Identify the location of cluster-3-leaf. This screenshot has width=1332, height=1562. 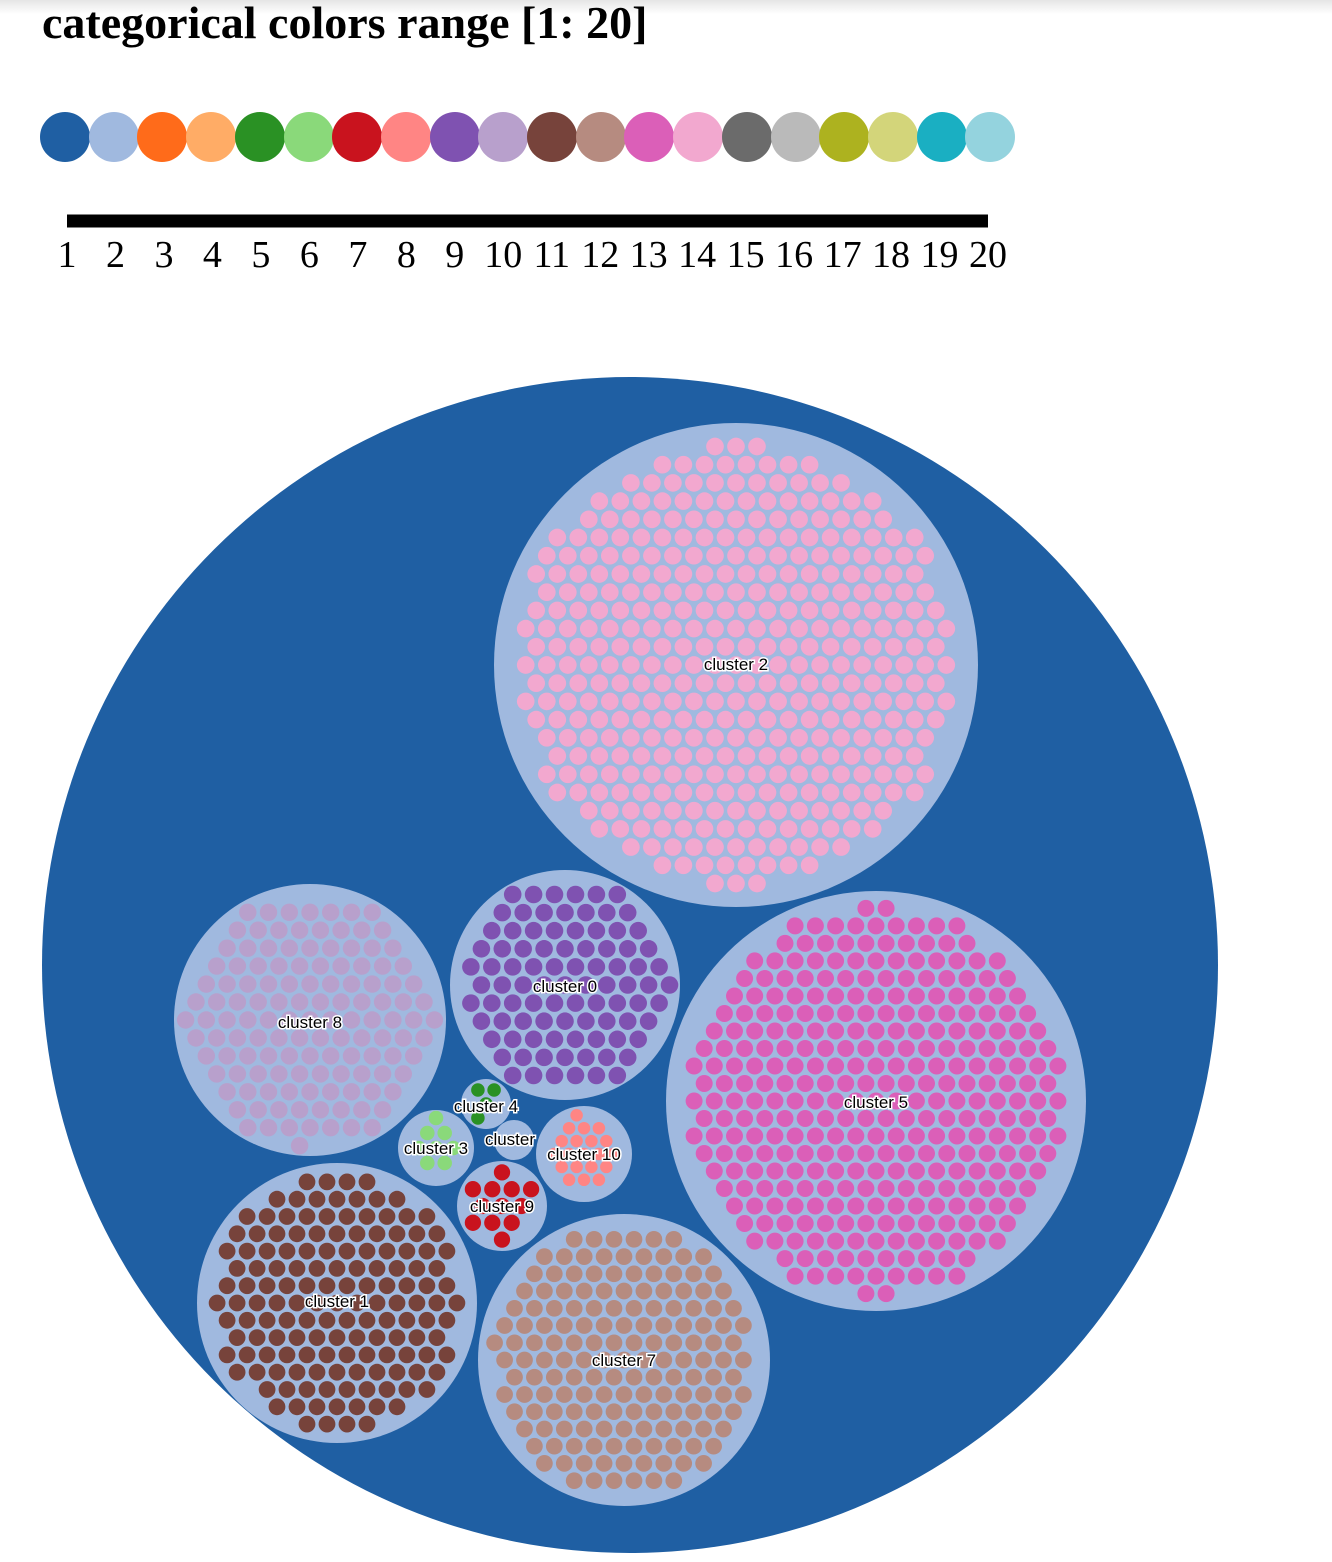
(418, 1148).